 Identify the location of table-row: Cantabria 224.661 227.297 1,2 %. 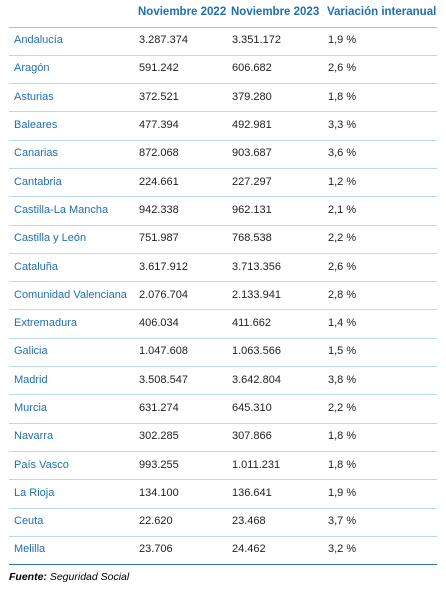
(223, 183).